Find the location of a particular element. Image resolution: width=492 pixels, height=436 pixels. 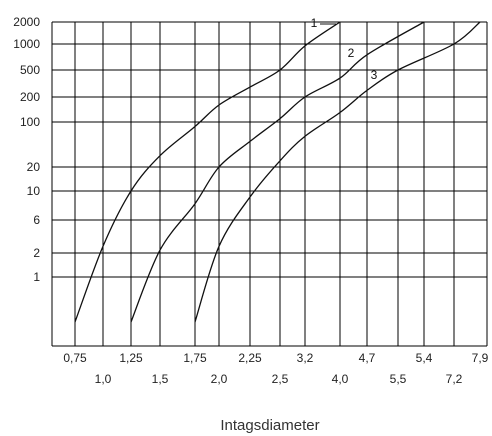

x-tick-label: 3,2 is located at coordinates (305, 358).